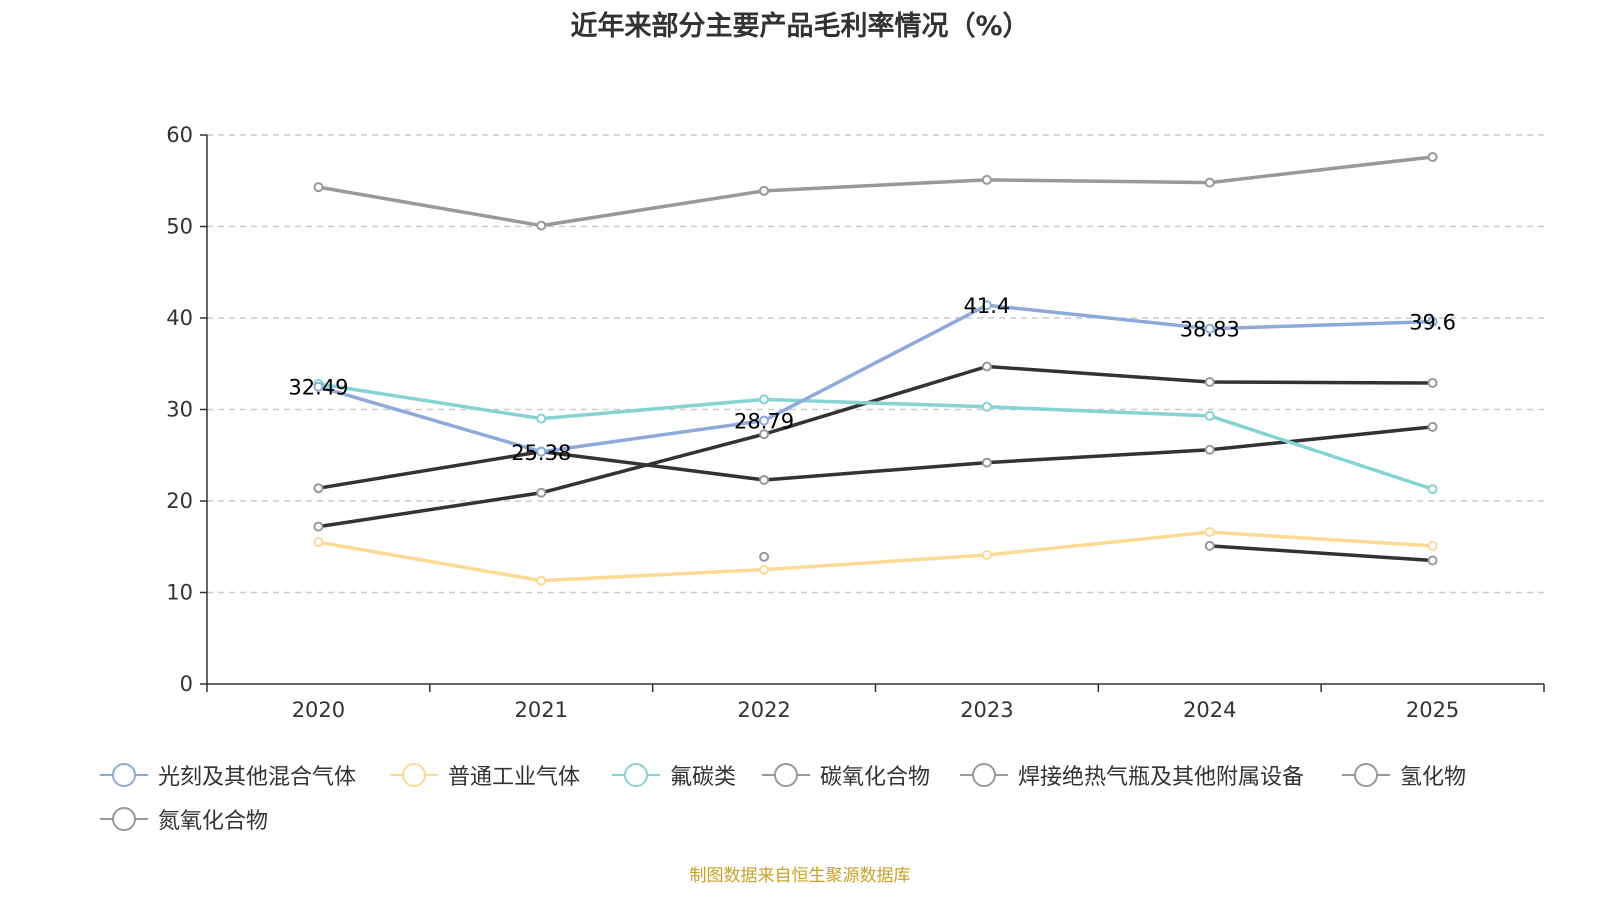  I want to click on data-label: 32.49, so click(318, 388).